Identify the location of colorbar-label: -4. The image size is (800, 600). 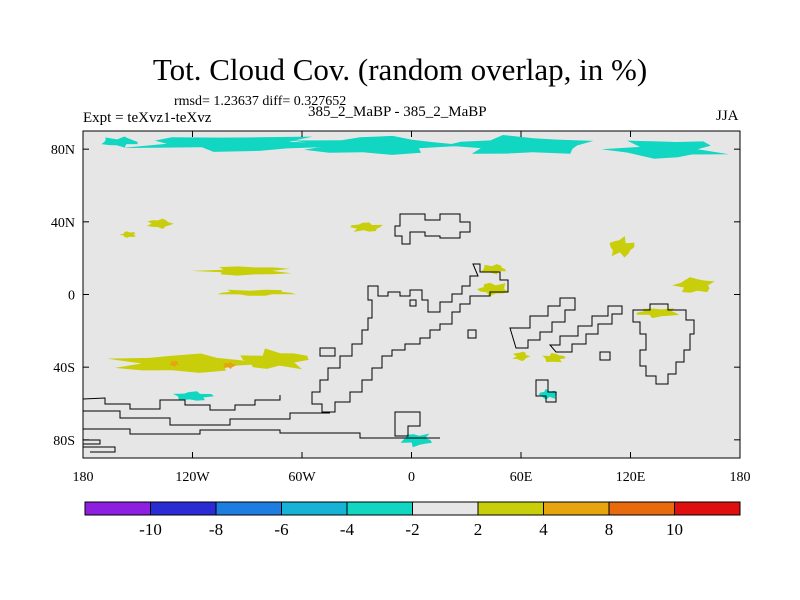
(347, 529).